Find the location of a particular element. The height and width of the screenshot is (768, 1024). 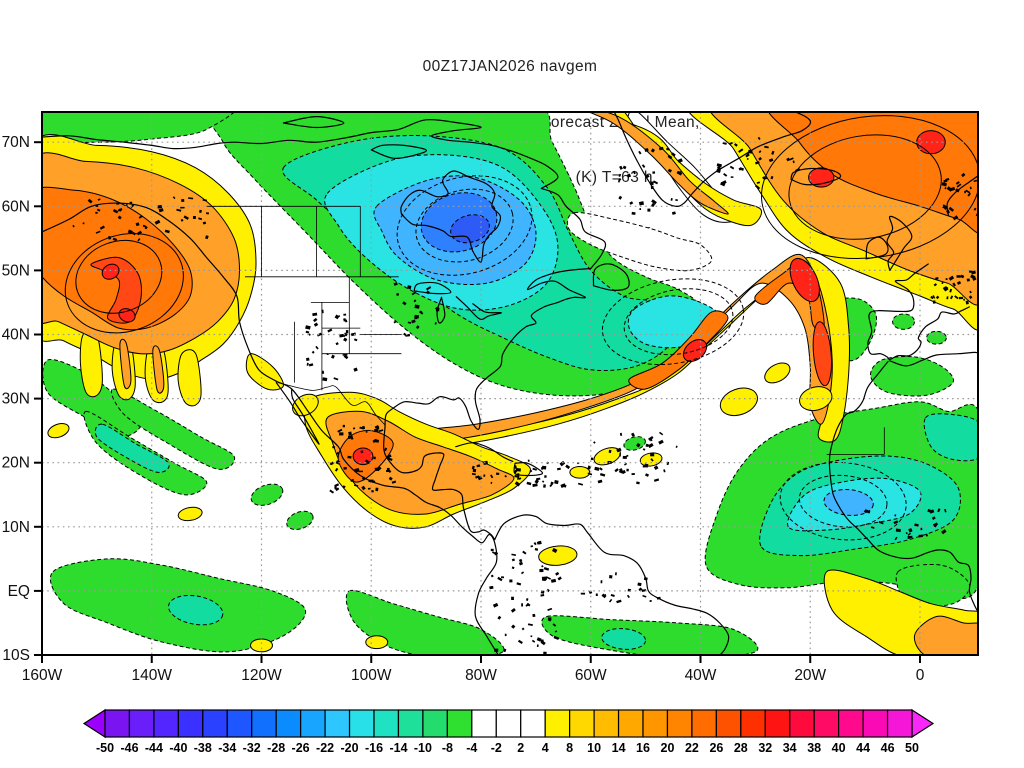

colorbar-tick-label: -8 is located at coordinates (447, 748).